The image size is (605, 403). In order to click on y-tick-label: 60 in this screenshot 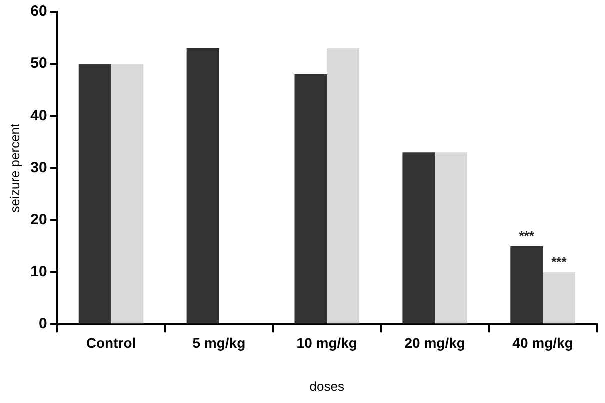, I will do `click(39, 11)`.